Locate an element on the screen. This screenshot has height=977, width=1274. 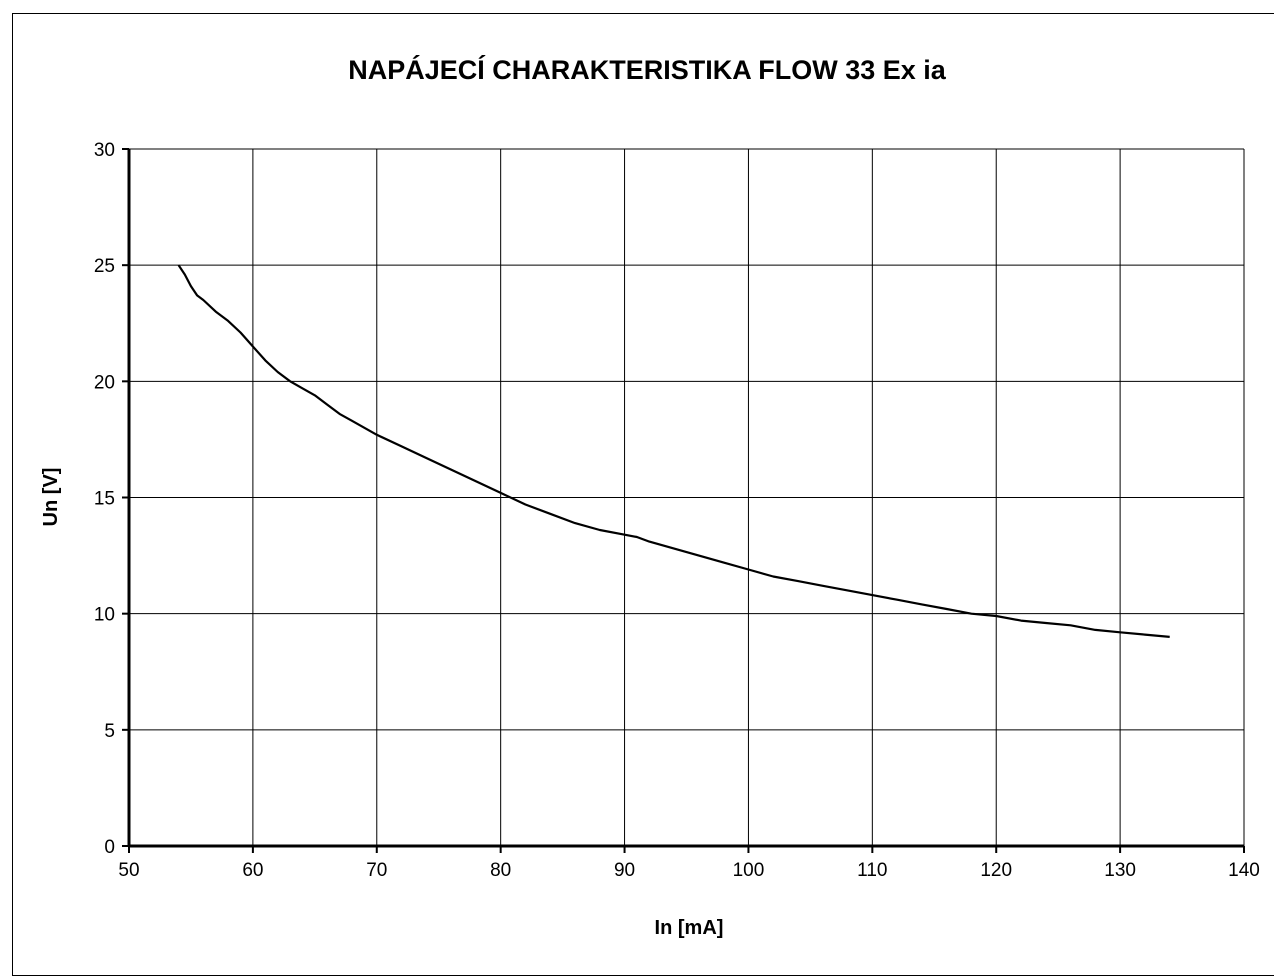
chart-title: NAPÁJECÍ CHARAKTERISTIKA FLOW 33 Ex ia is located at coordinates (647, 69).